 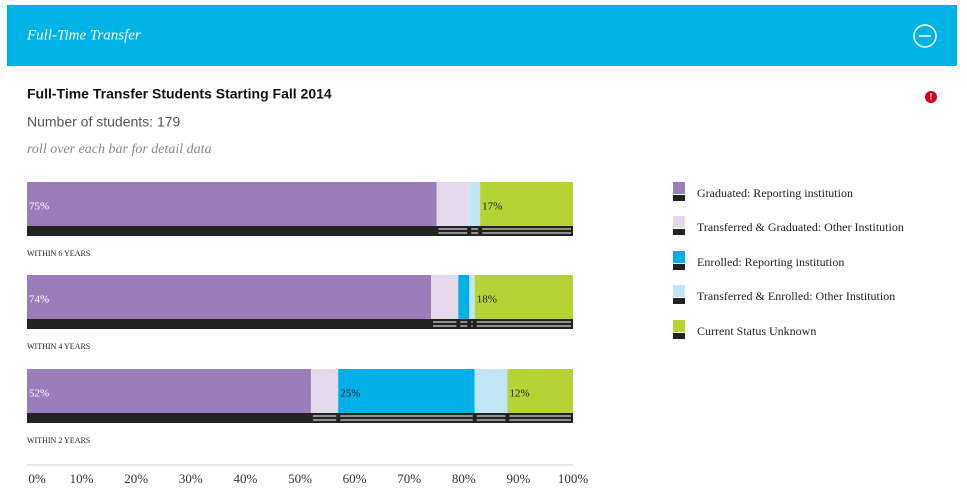 I want to click on header-title: Full-Time Transfer, so click(x=83, y=35).